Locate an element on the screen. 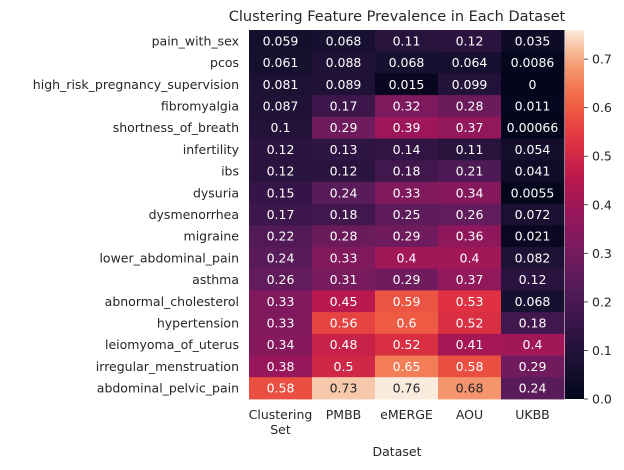 This screenshot has width=624, height=470. cell-value-label: 0.054 is located at coordinates (533, 149).